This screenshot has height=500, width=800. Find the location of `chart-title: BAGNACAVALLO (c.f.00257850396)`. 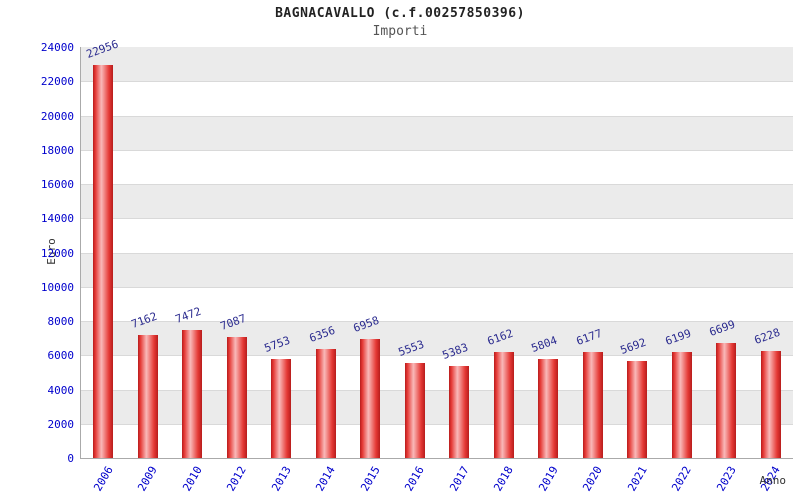

chart-title: BAGNACAVALLO (c.f.00257850396) is located at coordinates (400, 13).